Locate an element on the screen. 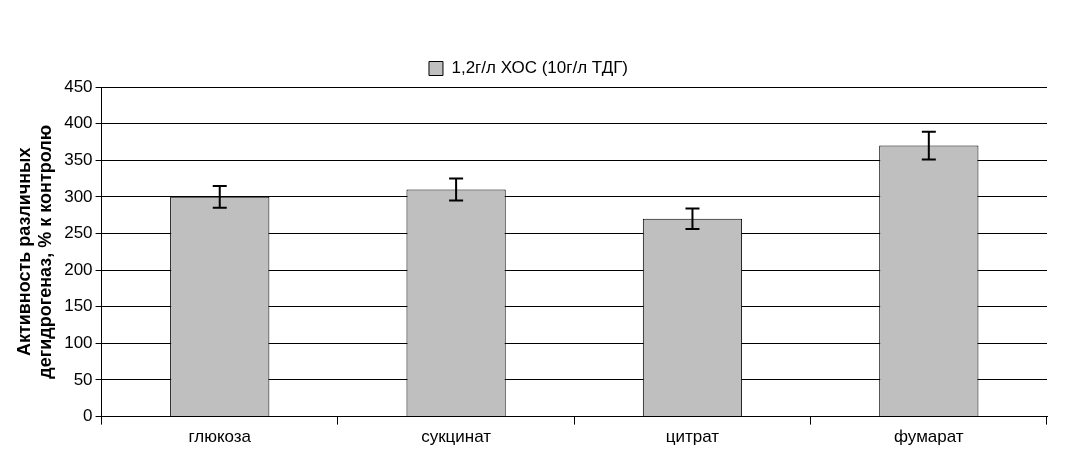 The image size is (1082, 456). y-tick-label: 450 is located at coordinates (78, 86).